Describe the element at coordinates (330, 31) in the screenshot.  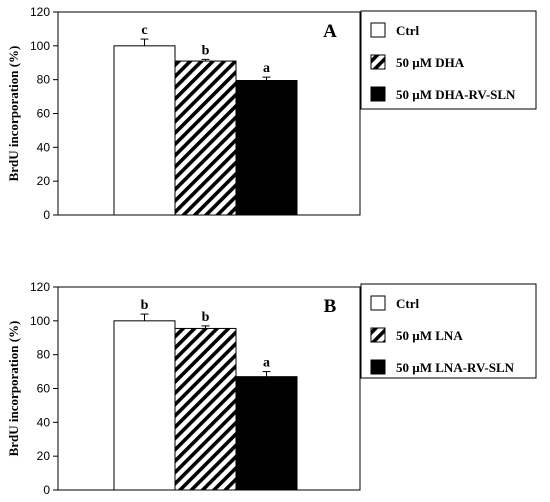
I see `panel-label: A` at that location.